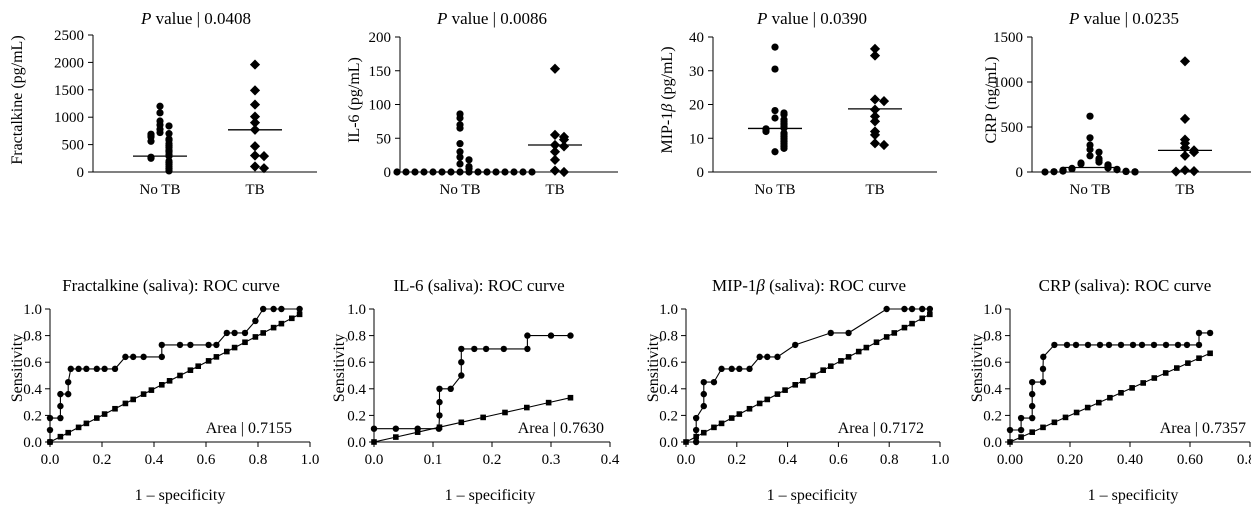 The image size is (1251, 508). I want to click on mip-roc-ytick-label: 1.0, so click(668, 310).